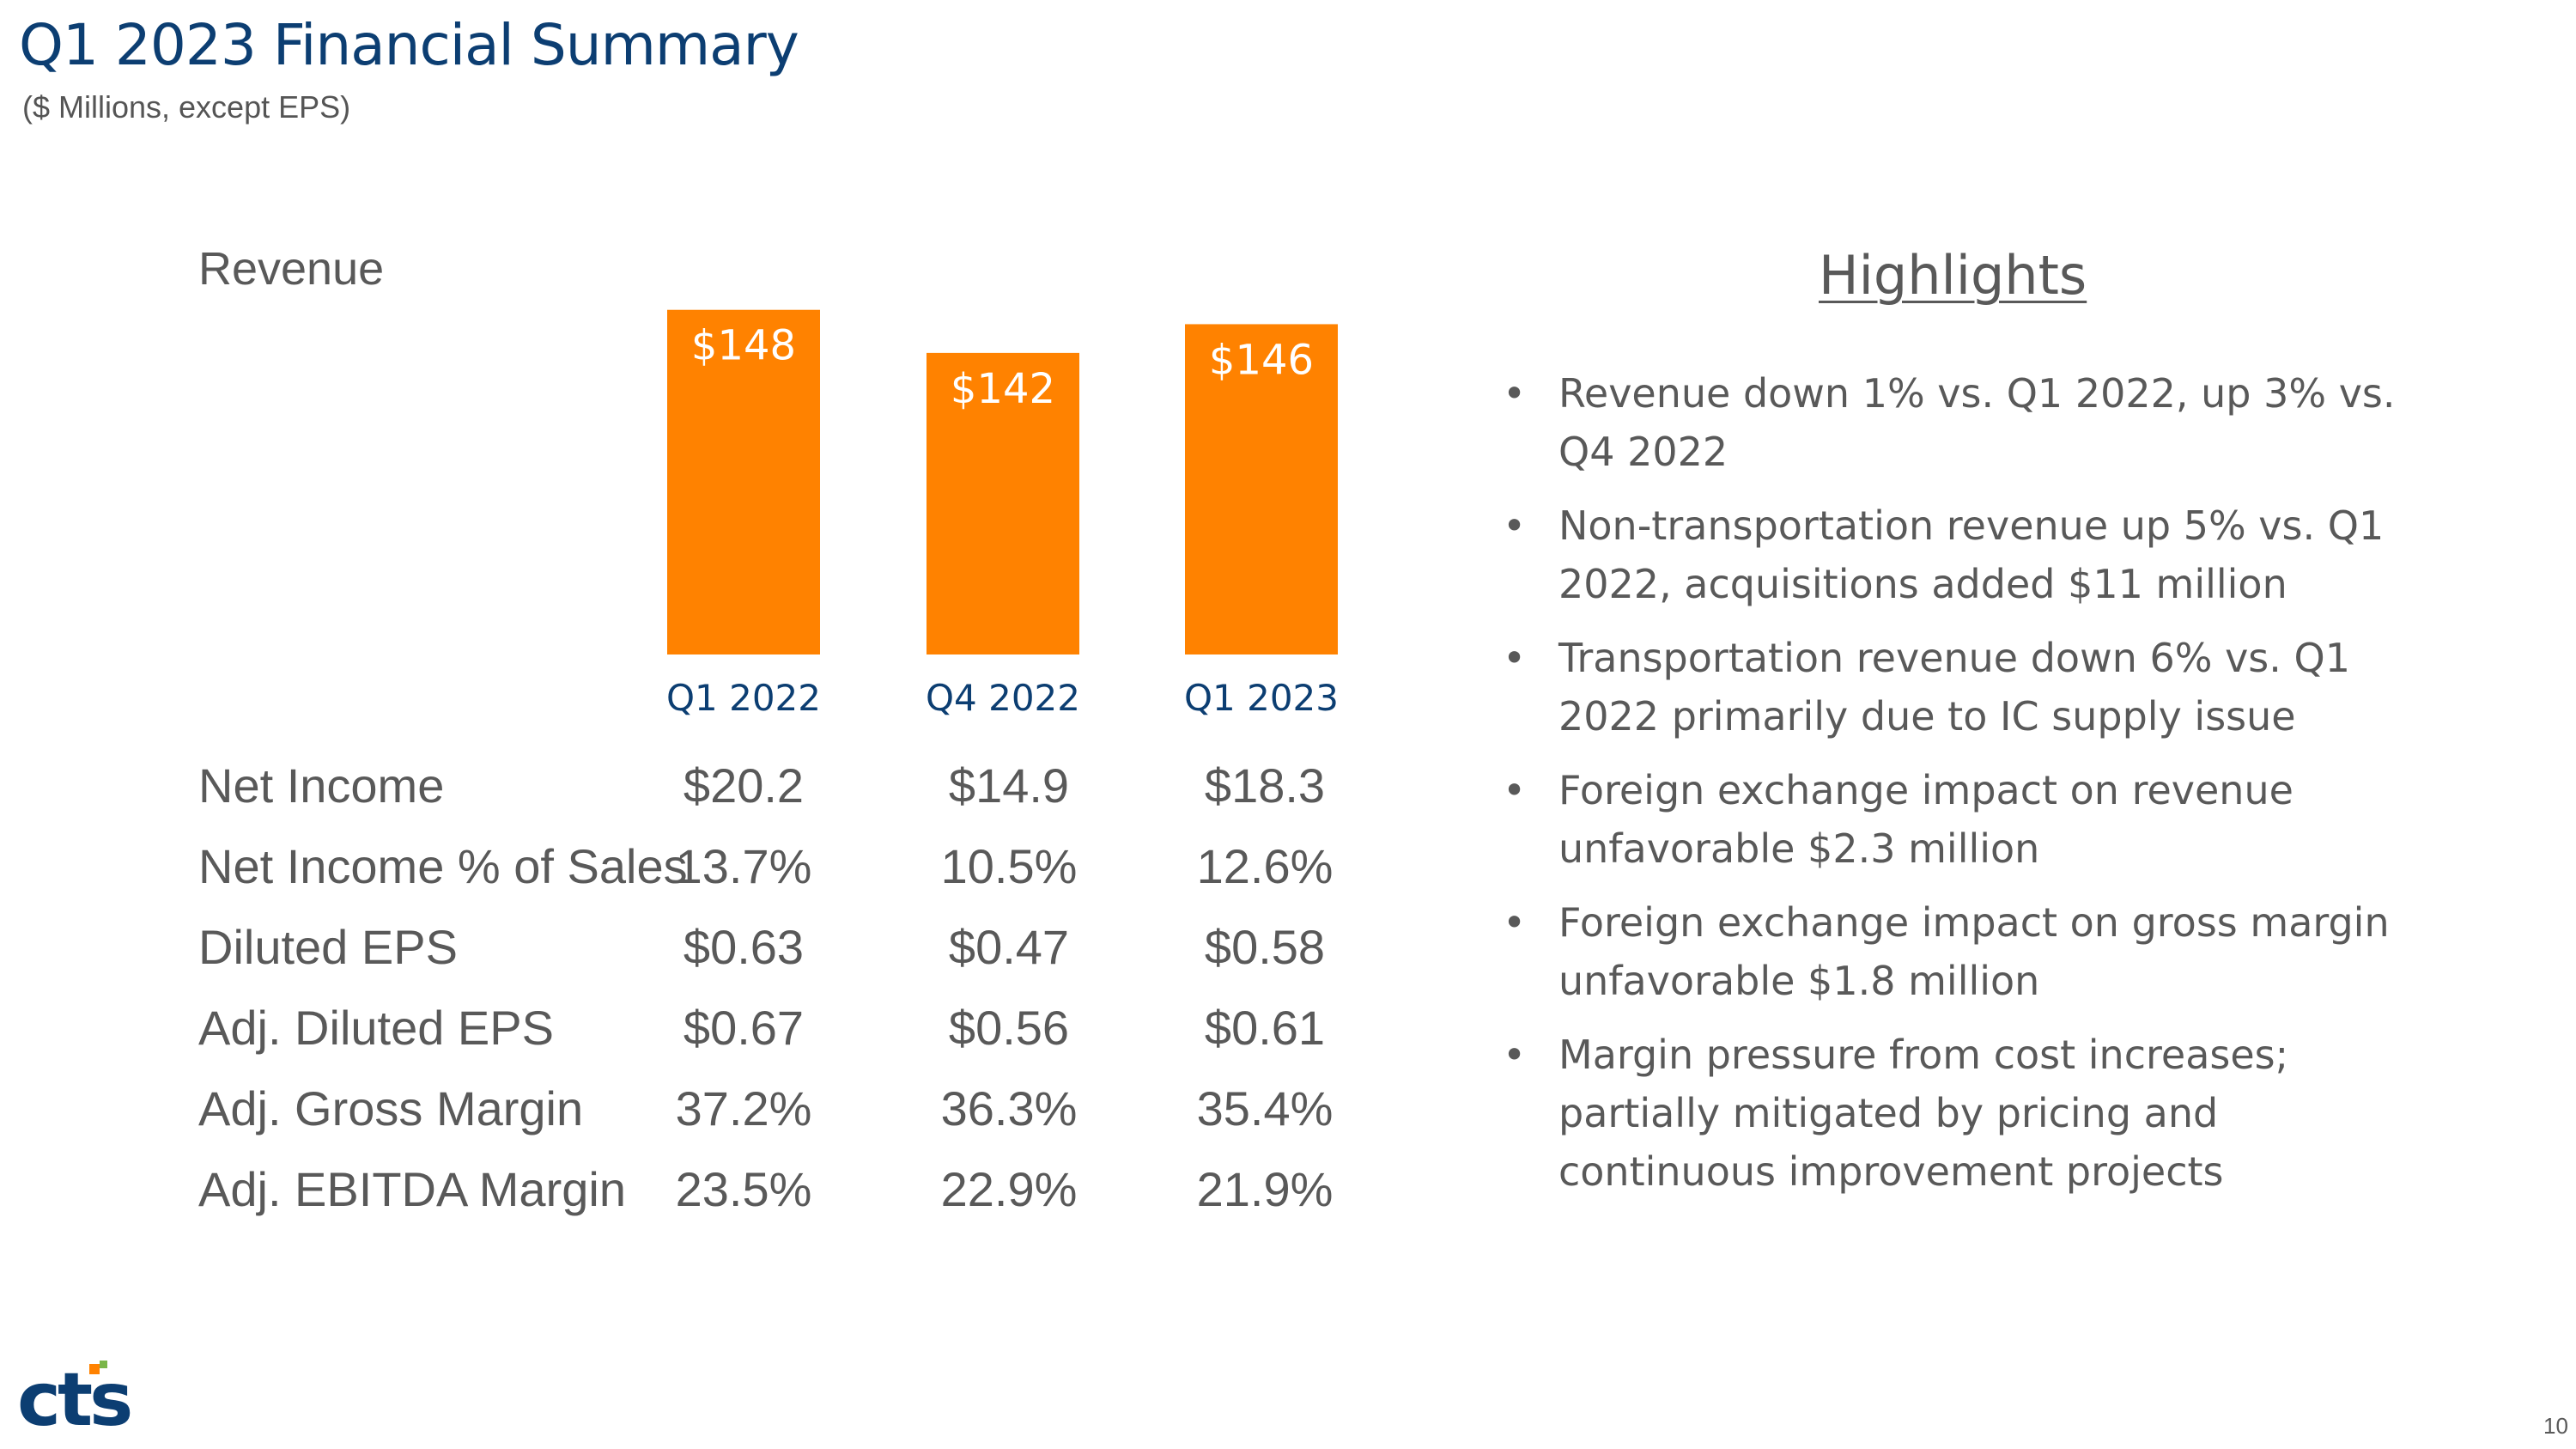 This screenshot has height=1449, width=2576. I want to click on bar-data-label: $142, so click(1003, 389).